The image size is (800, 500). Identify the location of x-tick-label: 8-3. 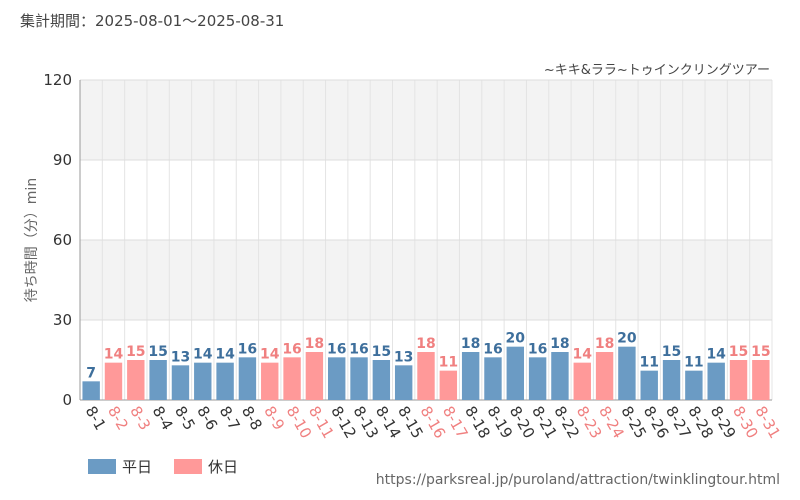
(140, 418).